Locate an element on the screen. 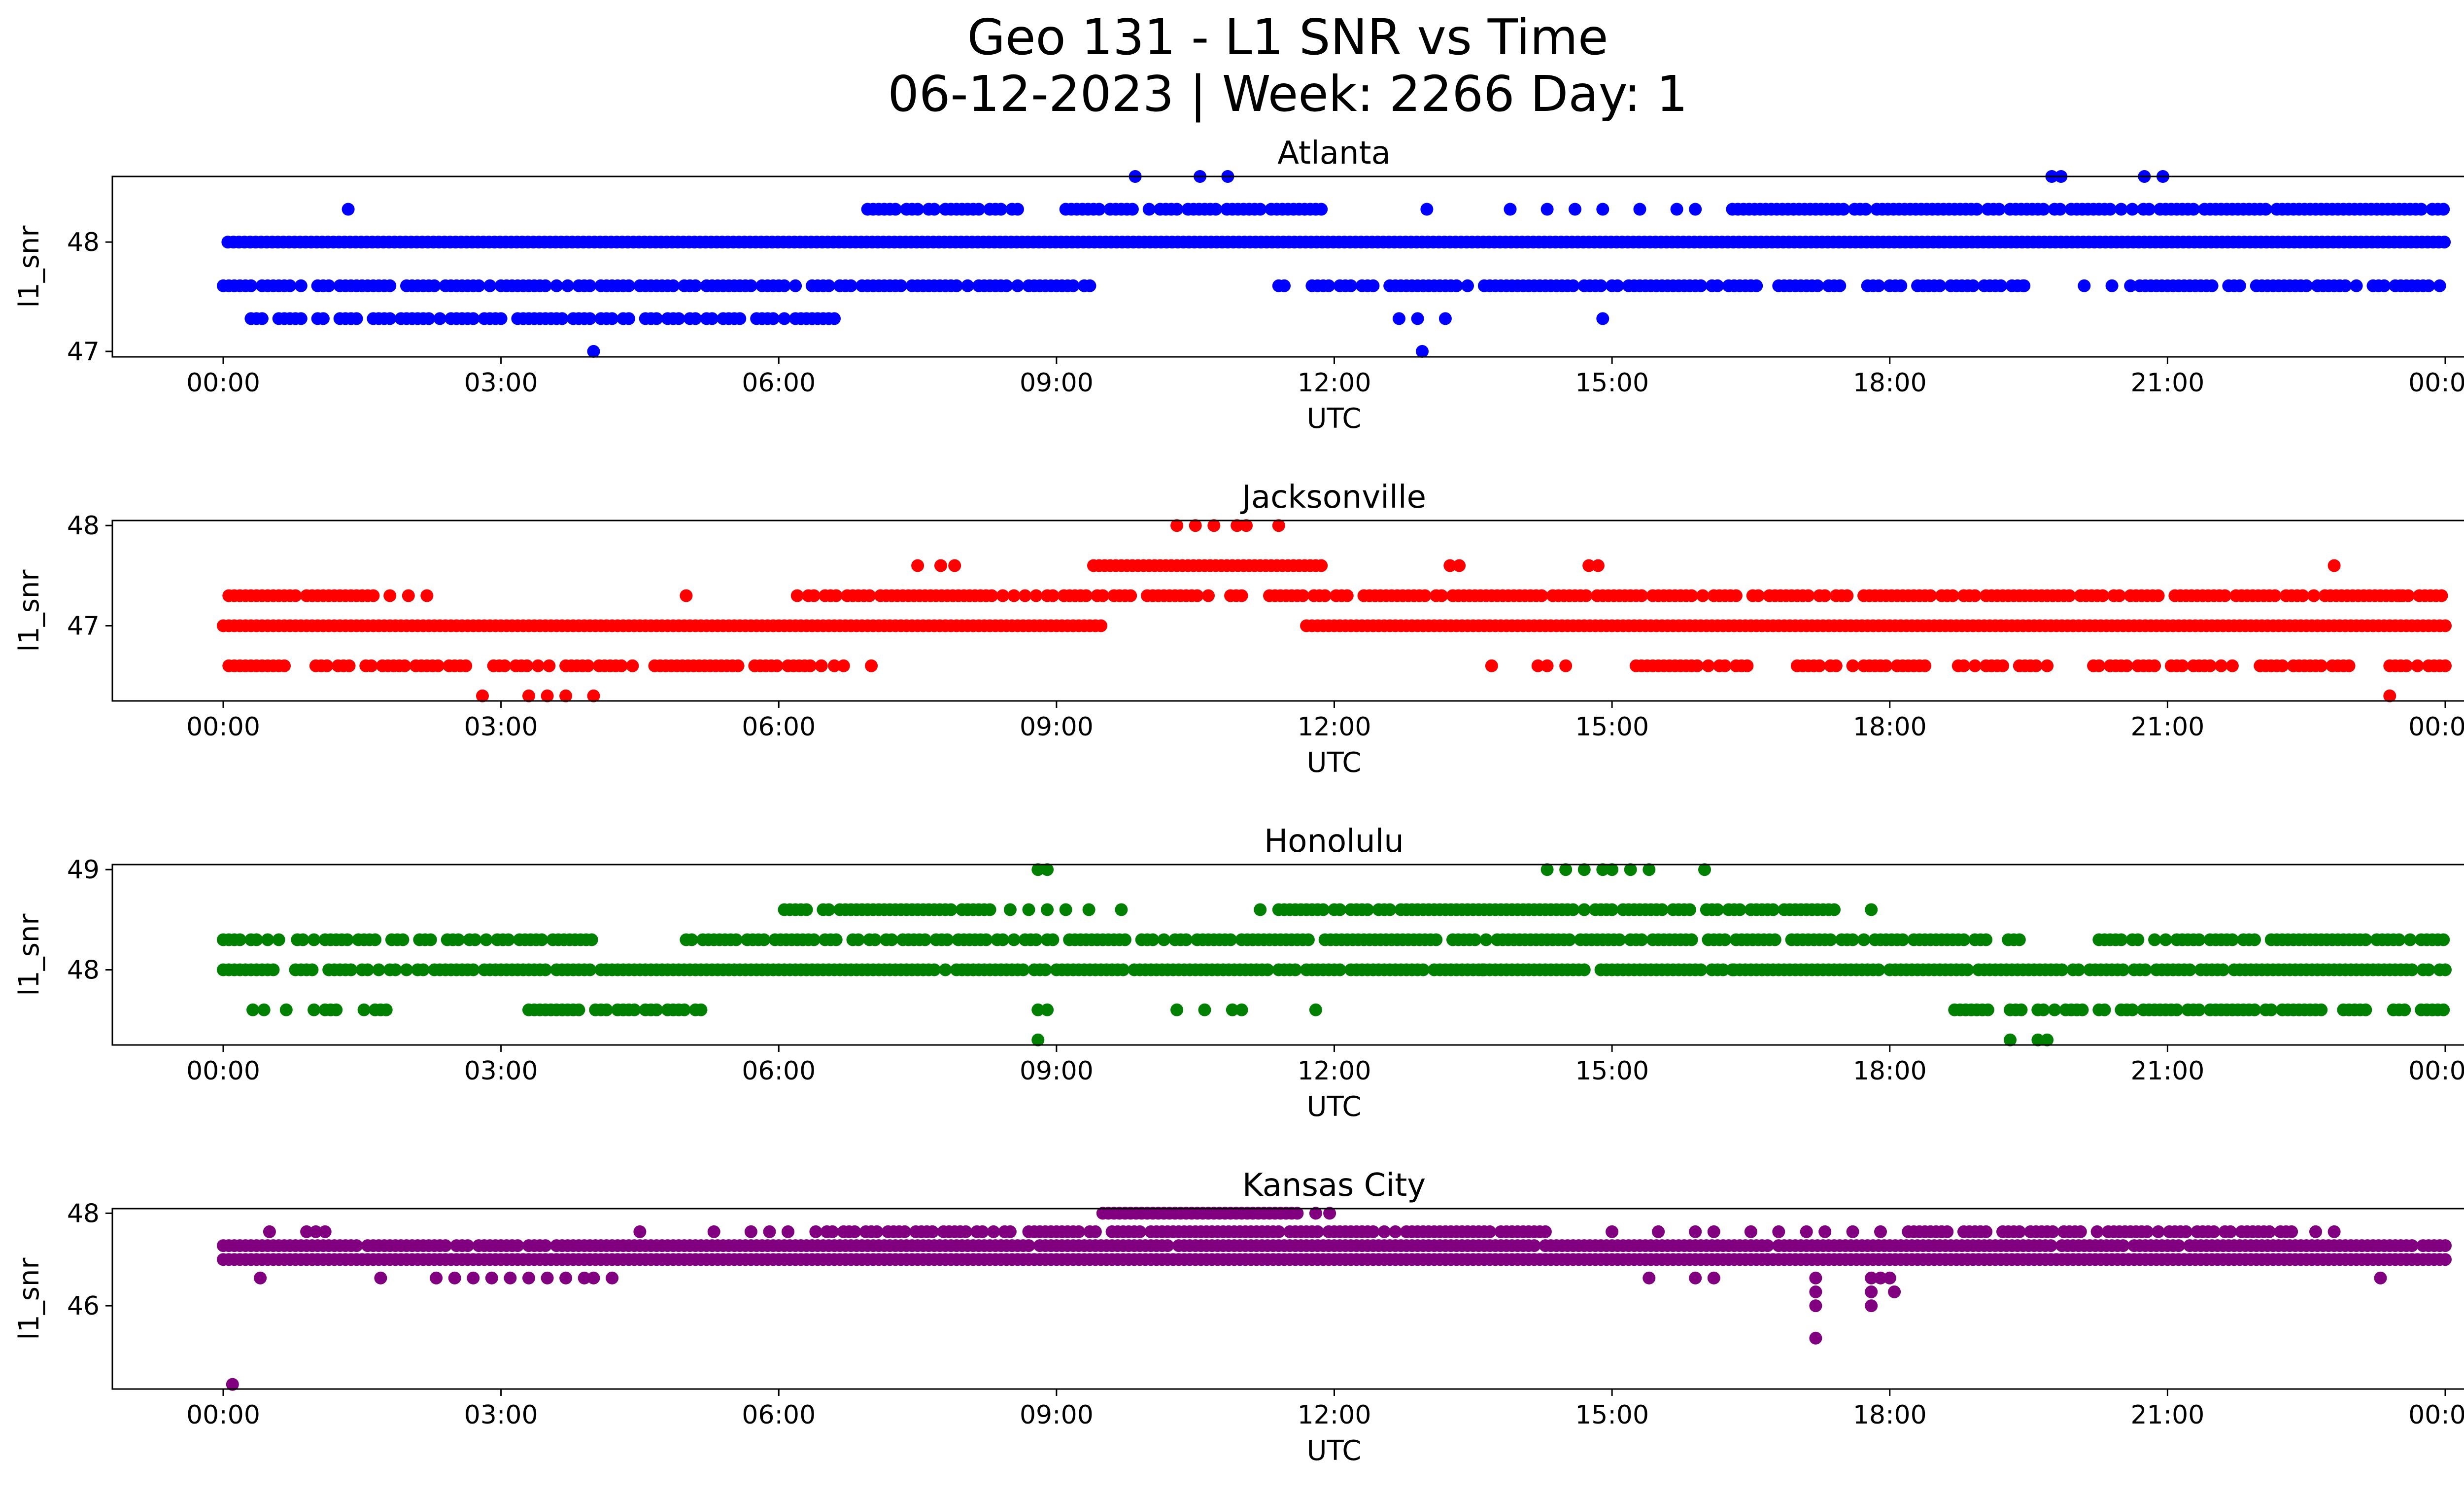  panel-title: Jacksonville is located at coordinates (1333, 497).